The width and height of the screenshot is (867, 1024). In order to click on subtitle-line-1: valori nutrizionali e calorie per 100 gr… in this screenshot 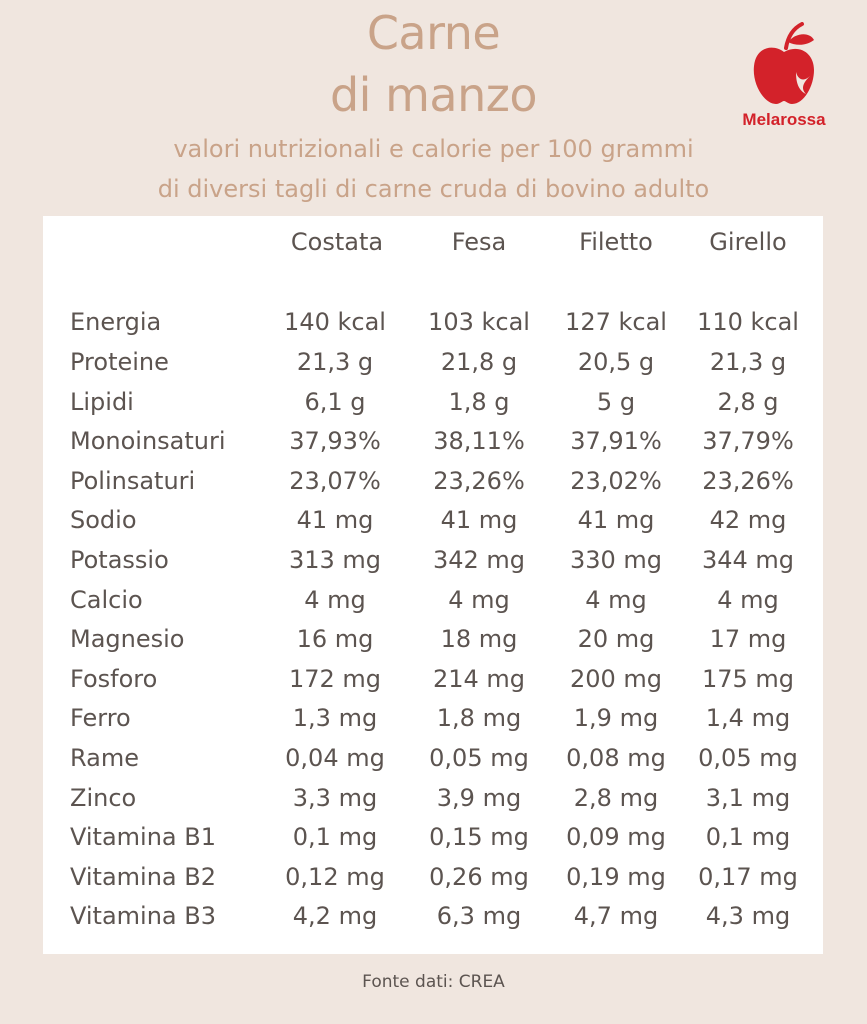, I will do `click(433, 149)`.